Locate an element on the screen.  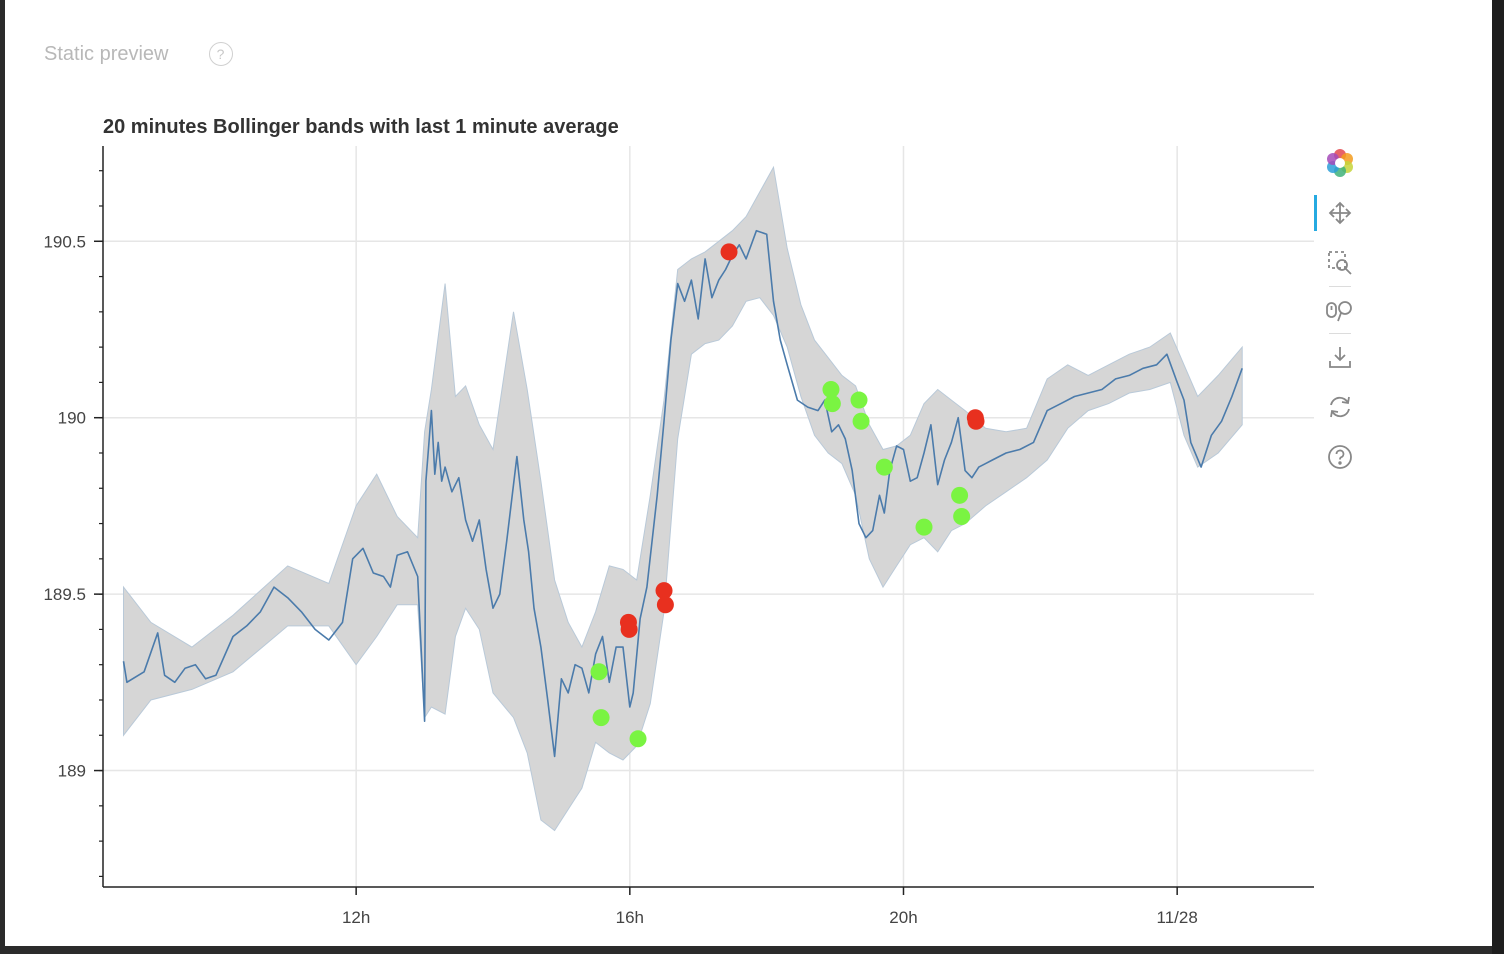
save-tool-icon is located at coordinates (1340, 357).